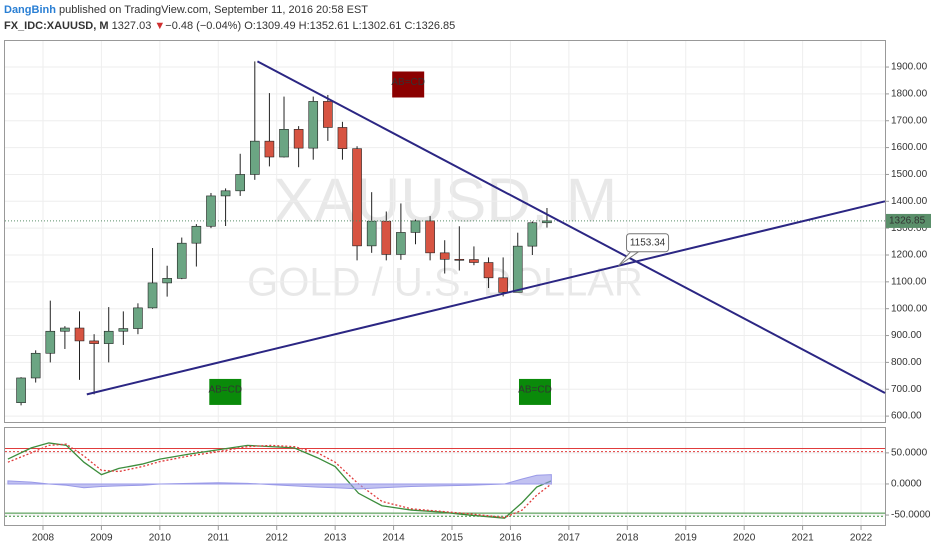  I want to click on last-price-box, so click(908, 220).